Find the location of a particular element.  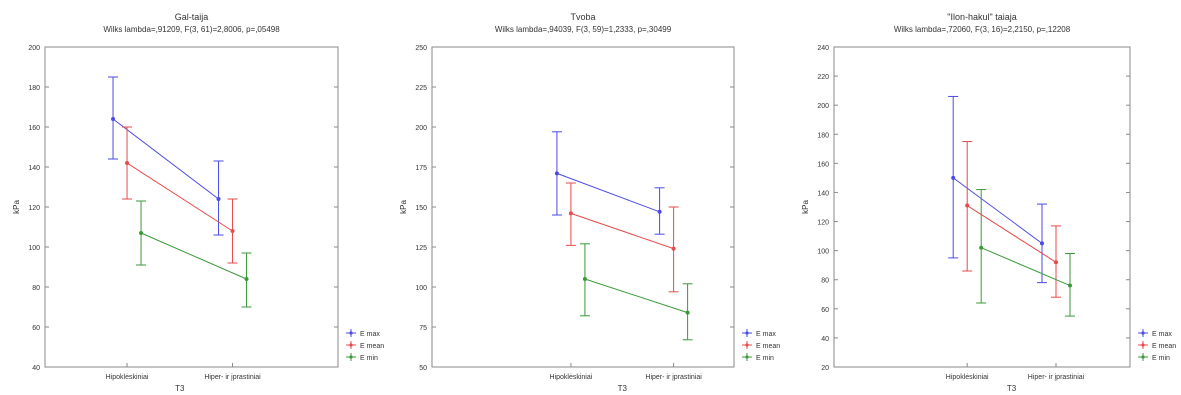

y-tick-label: 240 is located at coordinates (823, 48).